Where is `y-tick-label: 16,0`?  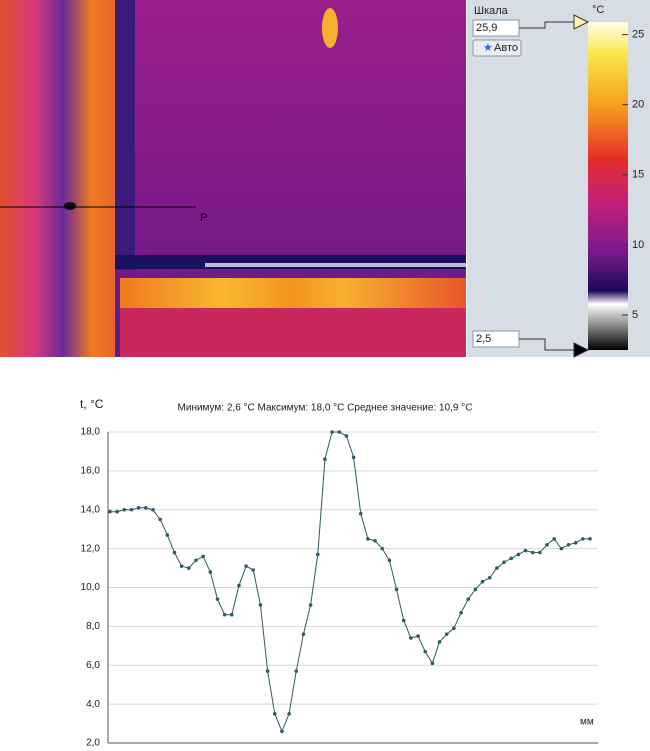
y-tick-label: 16,0 is located at coordinates (91, 471).